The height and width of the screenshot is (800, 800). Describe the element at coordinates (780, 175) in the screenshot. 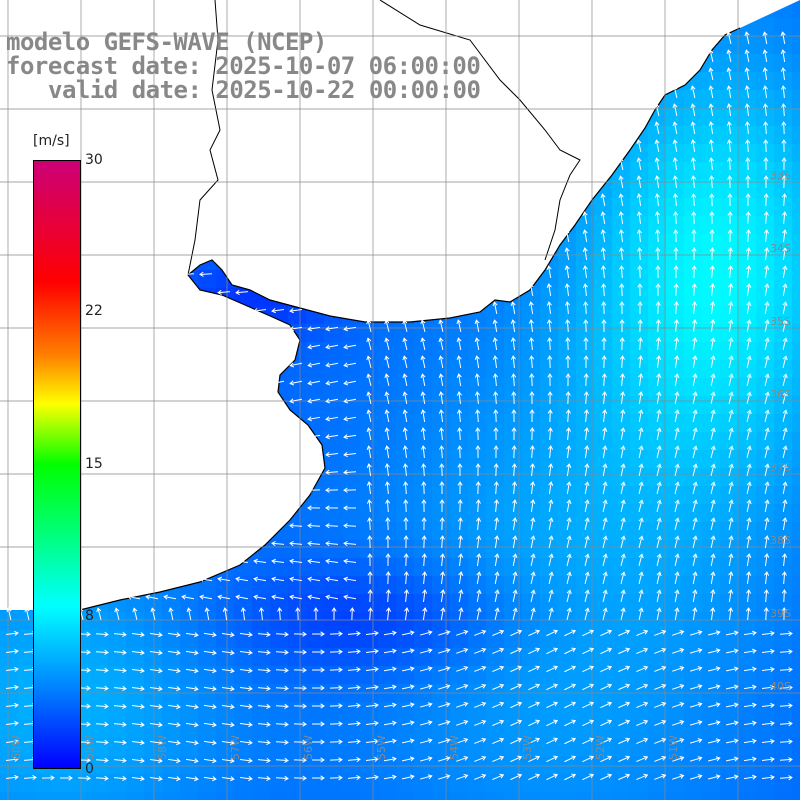

I see `lat-label: 33S` at that location.